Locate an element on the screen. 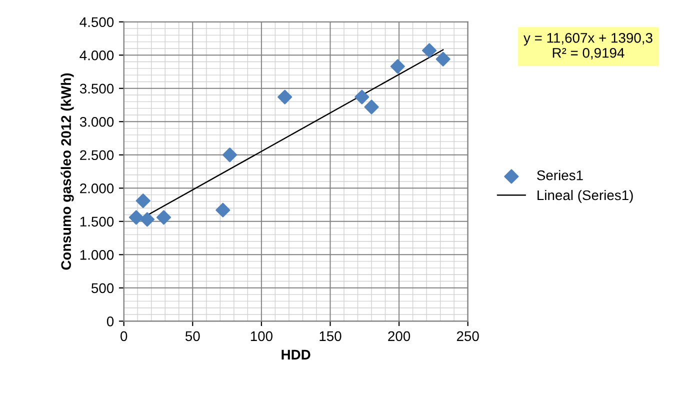  y-tick-label: 0 is located at coordinates (110, 321).